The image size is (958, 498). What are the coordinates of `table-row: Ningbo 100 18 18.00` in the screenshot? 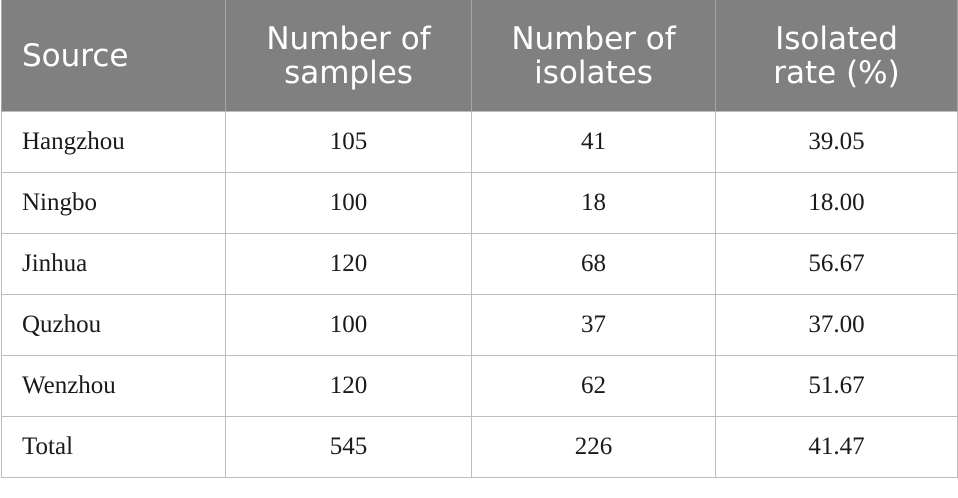 It's located at (479, 203).